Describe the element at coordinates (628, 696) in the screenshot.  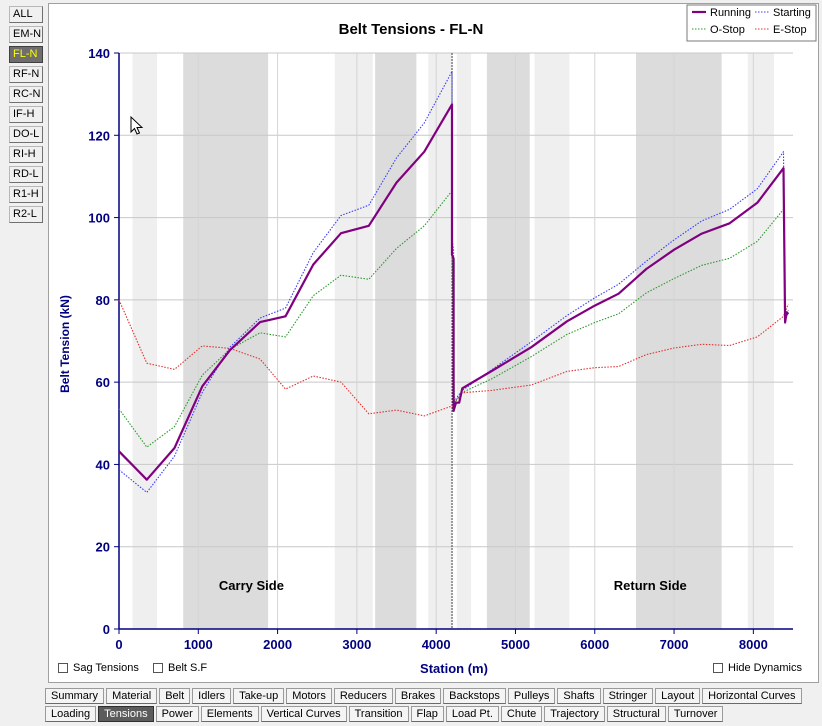
I see `tab-stringer: Stringer` at that location.